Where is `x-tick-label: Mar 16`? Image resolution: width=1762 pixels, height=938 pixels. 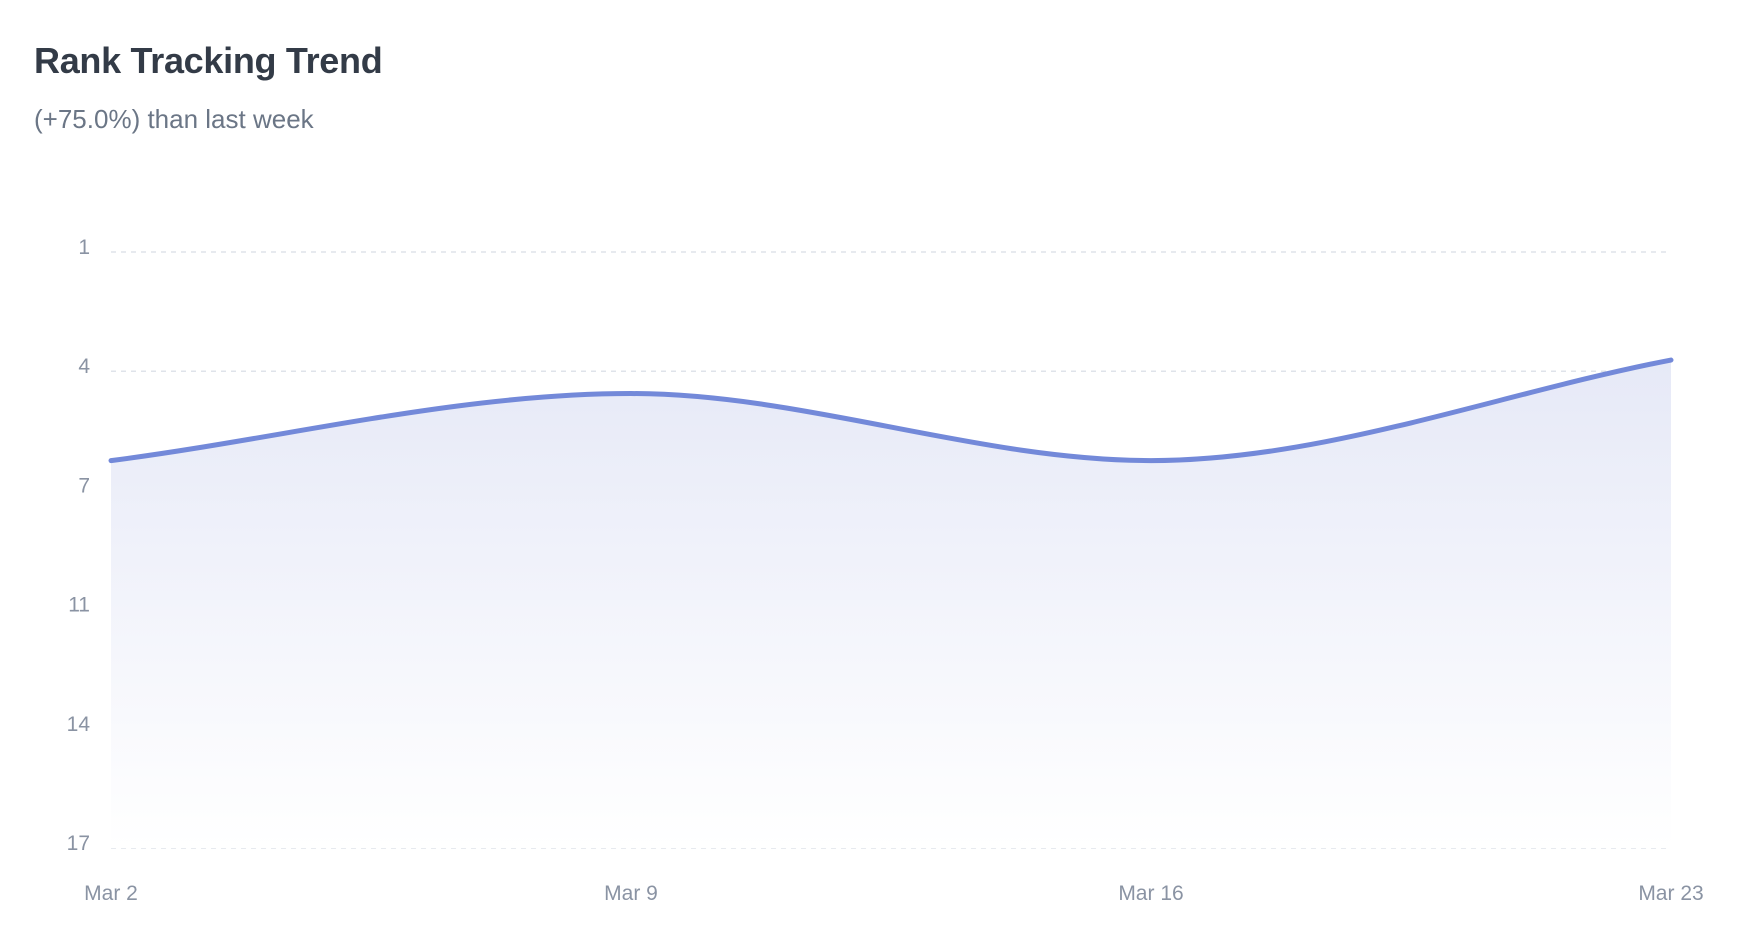
x-tick-label: Mar 16 is located at coordinates (1150, 893).